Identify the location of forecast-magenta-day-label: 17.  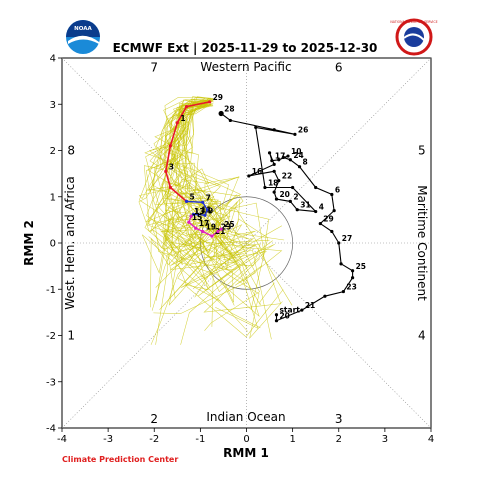
(204, 223).